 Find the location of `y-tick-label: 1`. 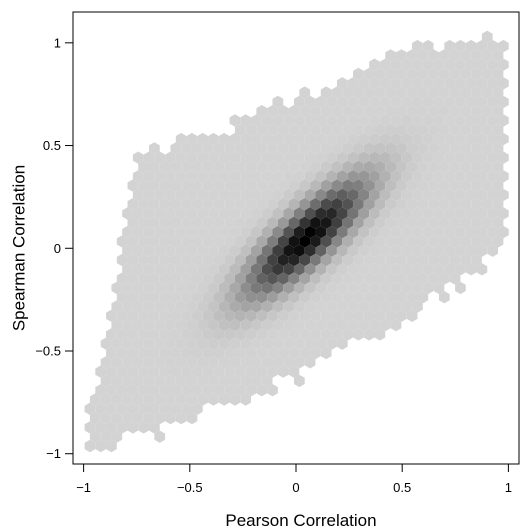

y-tick-label: 1 is located at coordinates (57, 42).